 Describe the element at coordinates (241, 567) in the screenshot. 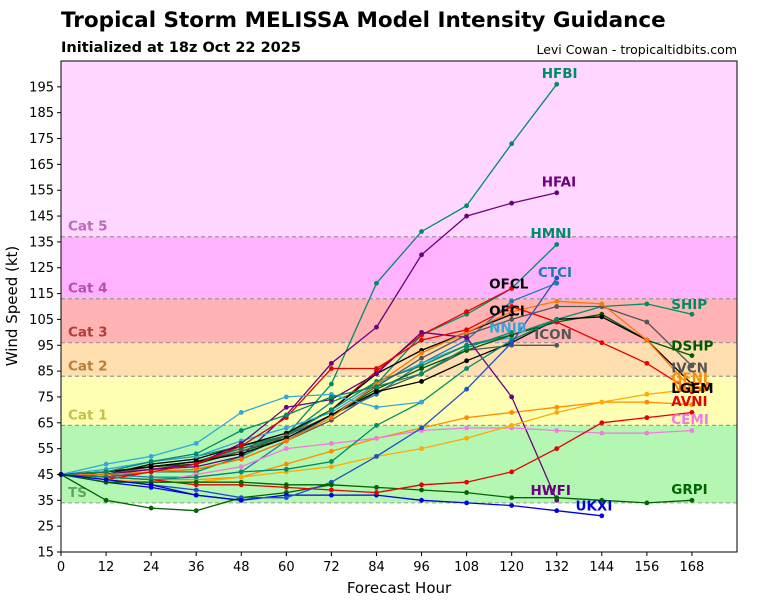

I see `x-tick-label: 48` at that location.